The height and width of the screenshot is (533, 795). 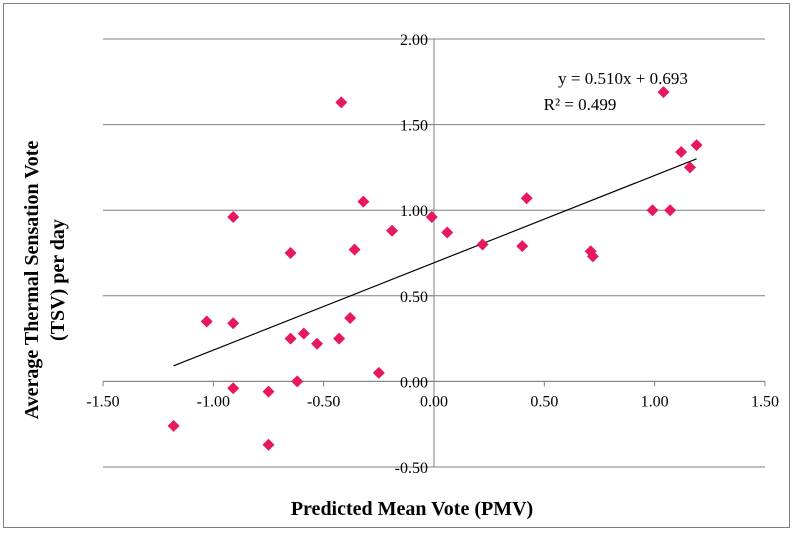 I want to click on x-tick-label: 1.00, so click(x=655, y=401).